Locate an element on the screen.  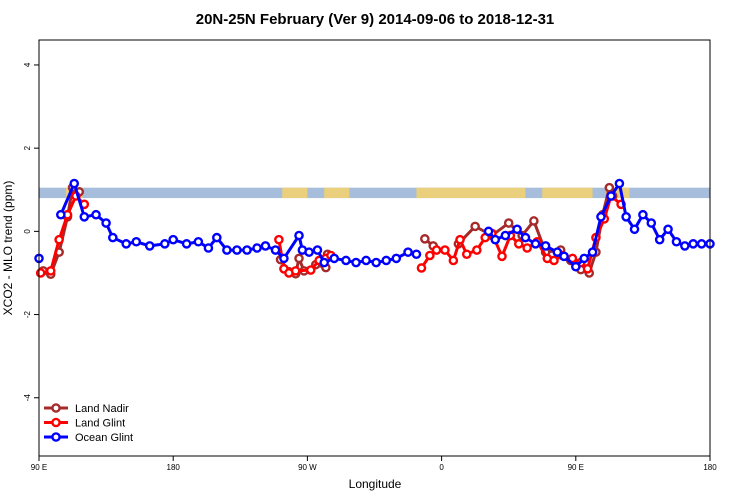
legend-item: Ocean Glint is located at coordinates (88, 438).